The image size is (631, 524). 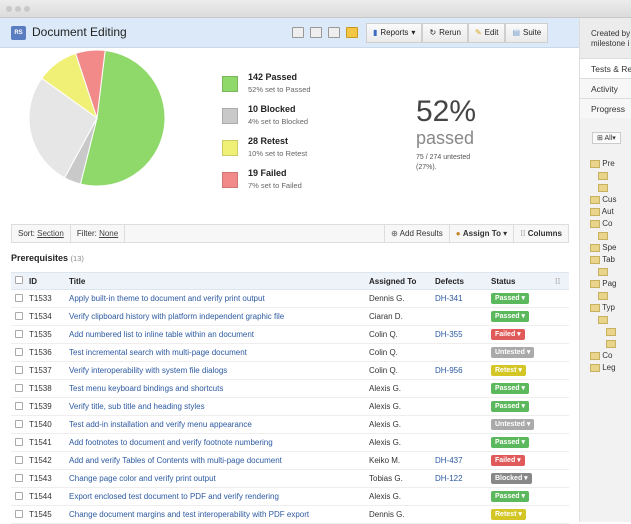 What do you see at coordinates (463, 281) in the screenshot?
I see `column-defects: Defects` at bounding box center [463, 281].